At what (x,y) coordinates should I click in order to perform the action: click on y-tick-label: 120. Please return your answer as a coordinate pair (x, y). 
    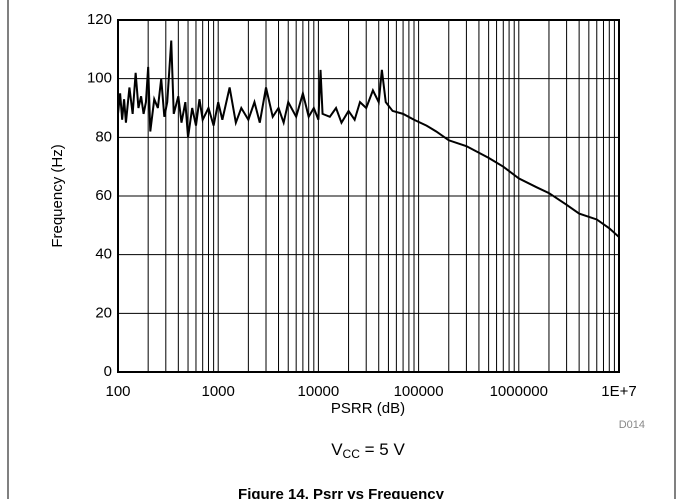
    Looking at the image, I should click on (99, 19).